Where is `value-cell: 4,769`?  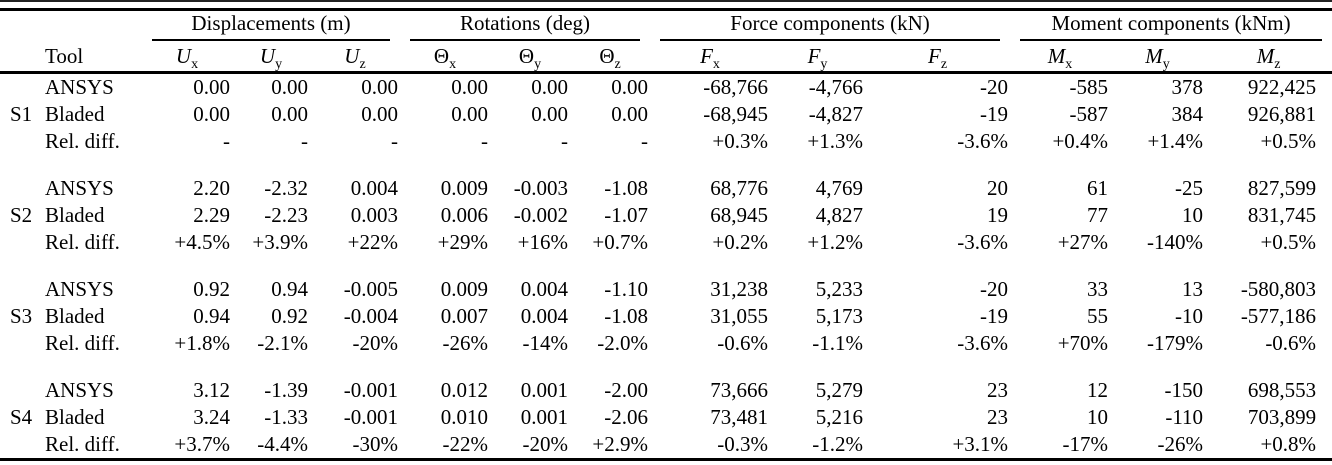
value-cell: 4,769 is located at coordinates (839, 188).